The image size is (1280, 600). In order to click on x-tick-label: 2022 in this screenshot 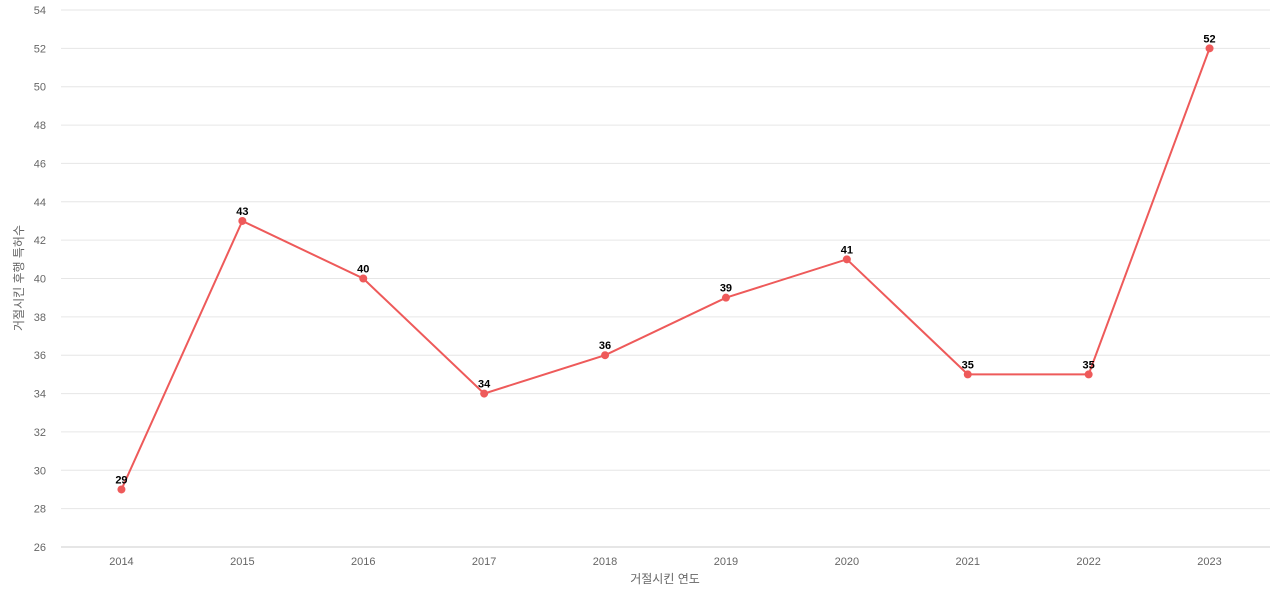, I will do `click(1088, 562)`.